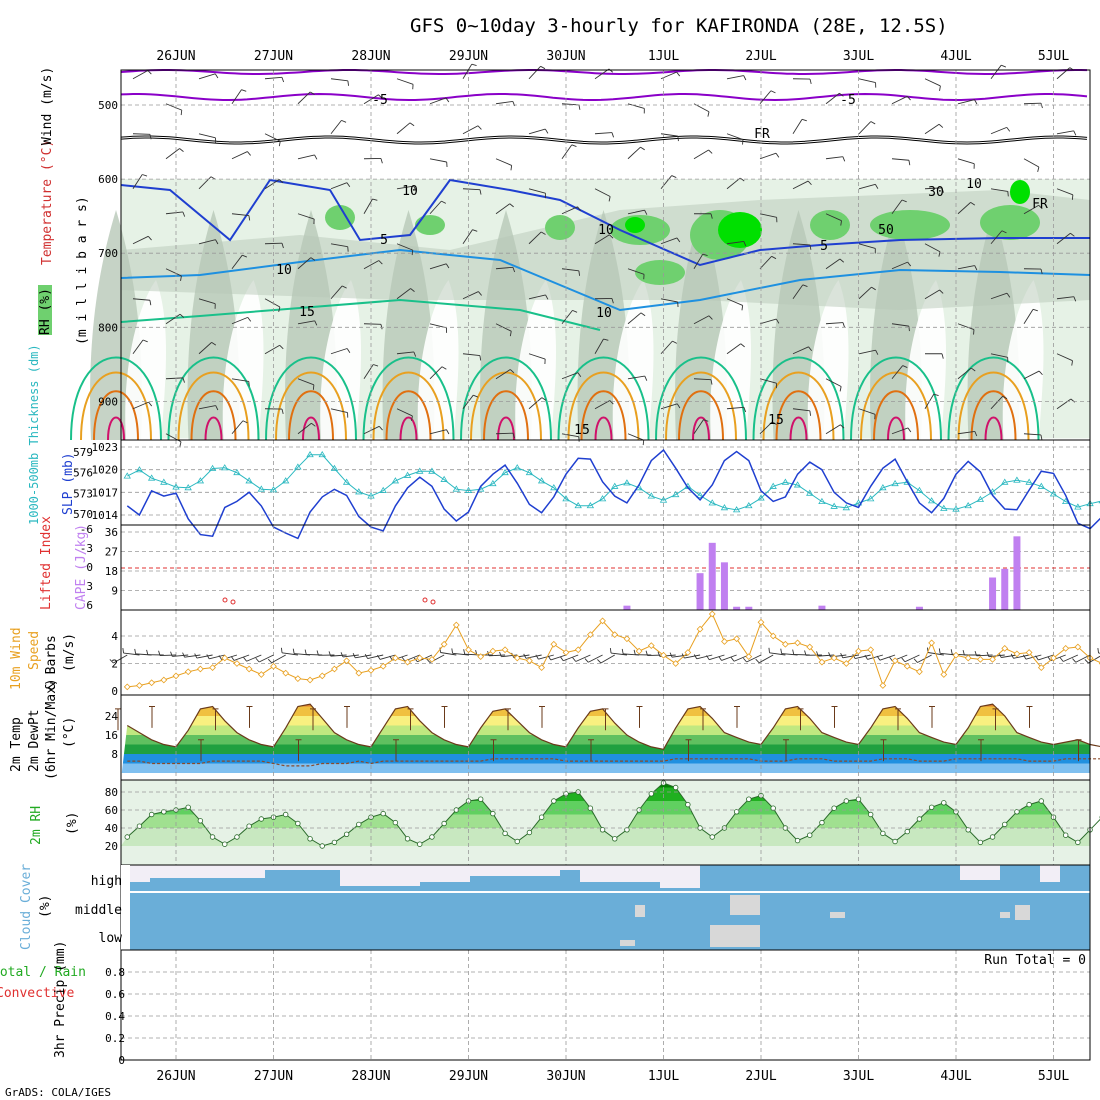  Describe the element at coordinates (613, 650) in the screenshot. I see `wind10-speed-line` at that location.